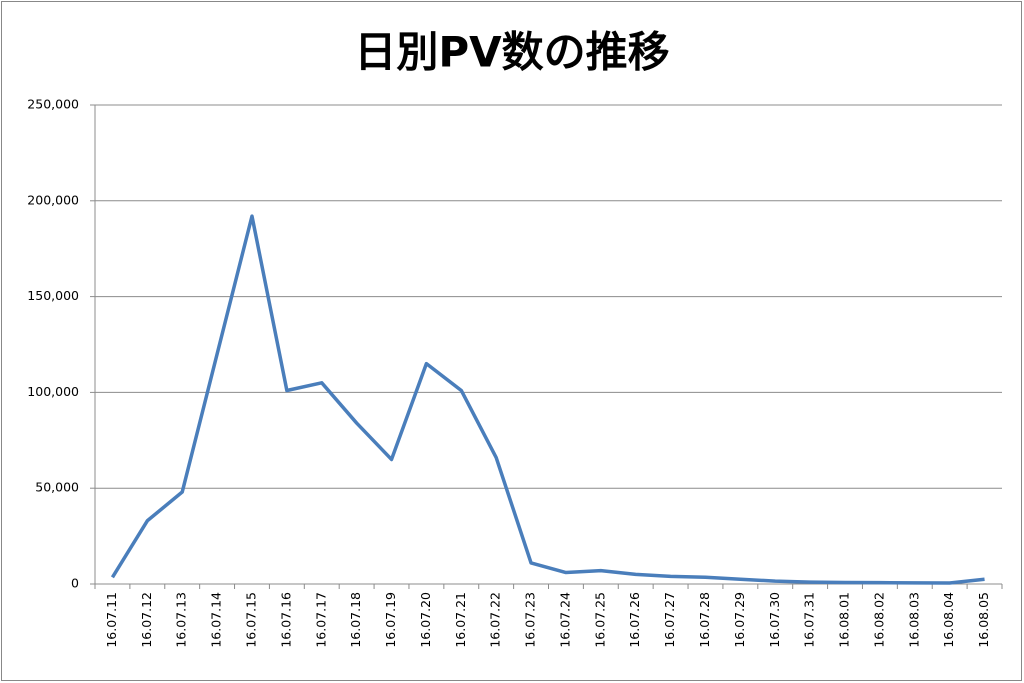 The image size is (1024, 683). I want to click on x-tick-label: 16.07.22, so click(495, 620).